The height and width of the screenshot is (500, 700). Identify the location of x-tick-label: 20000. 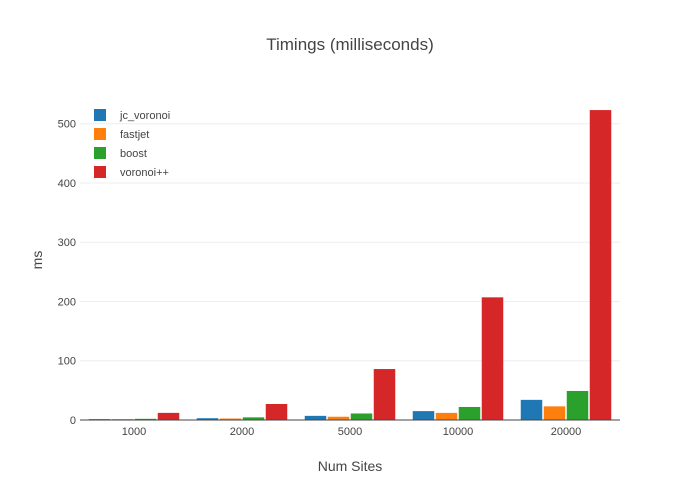
(566, 432).